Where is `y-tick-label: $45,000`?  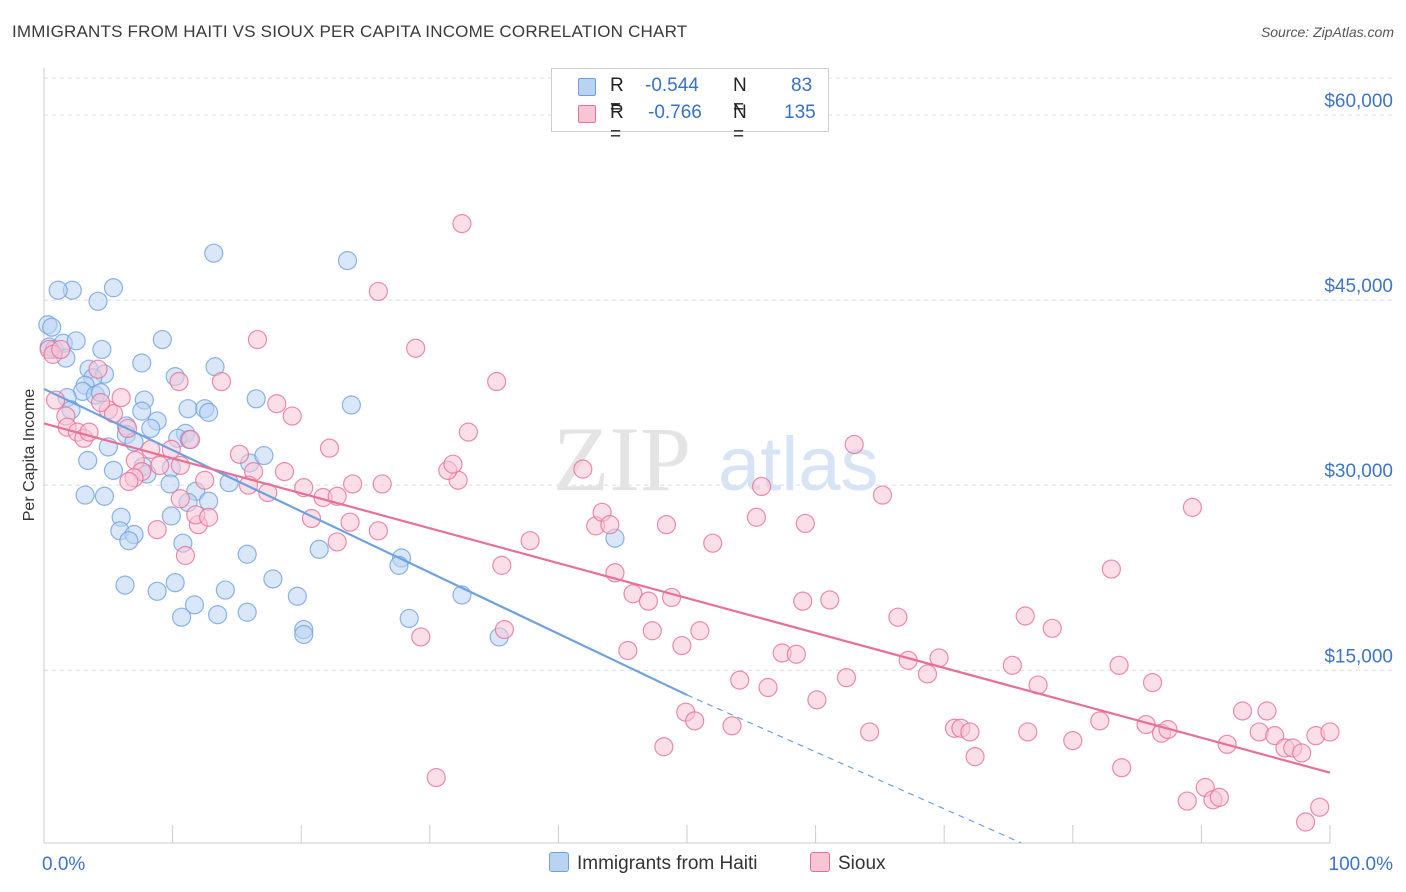
y-tick-label: $45,000 is located at coordinates (1358, 286).